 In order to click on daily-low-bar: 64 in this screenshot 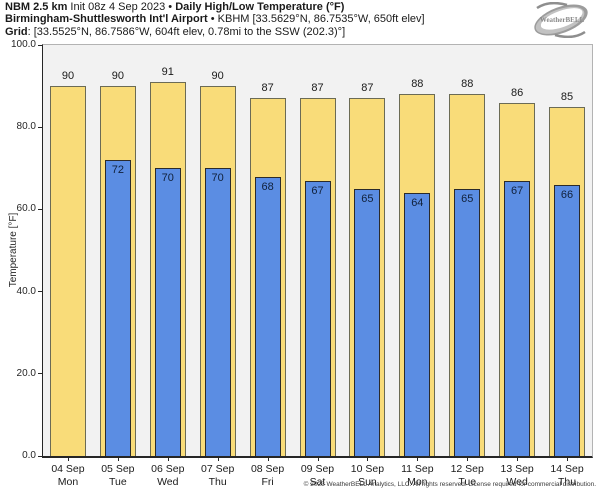, I will do `click(417, 324)`.